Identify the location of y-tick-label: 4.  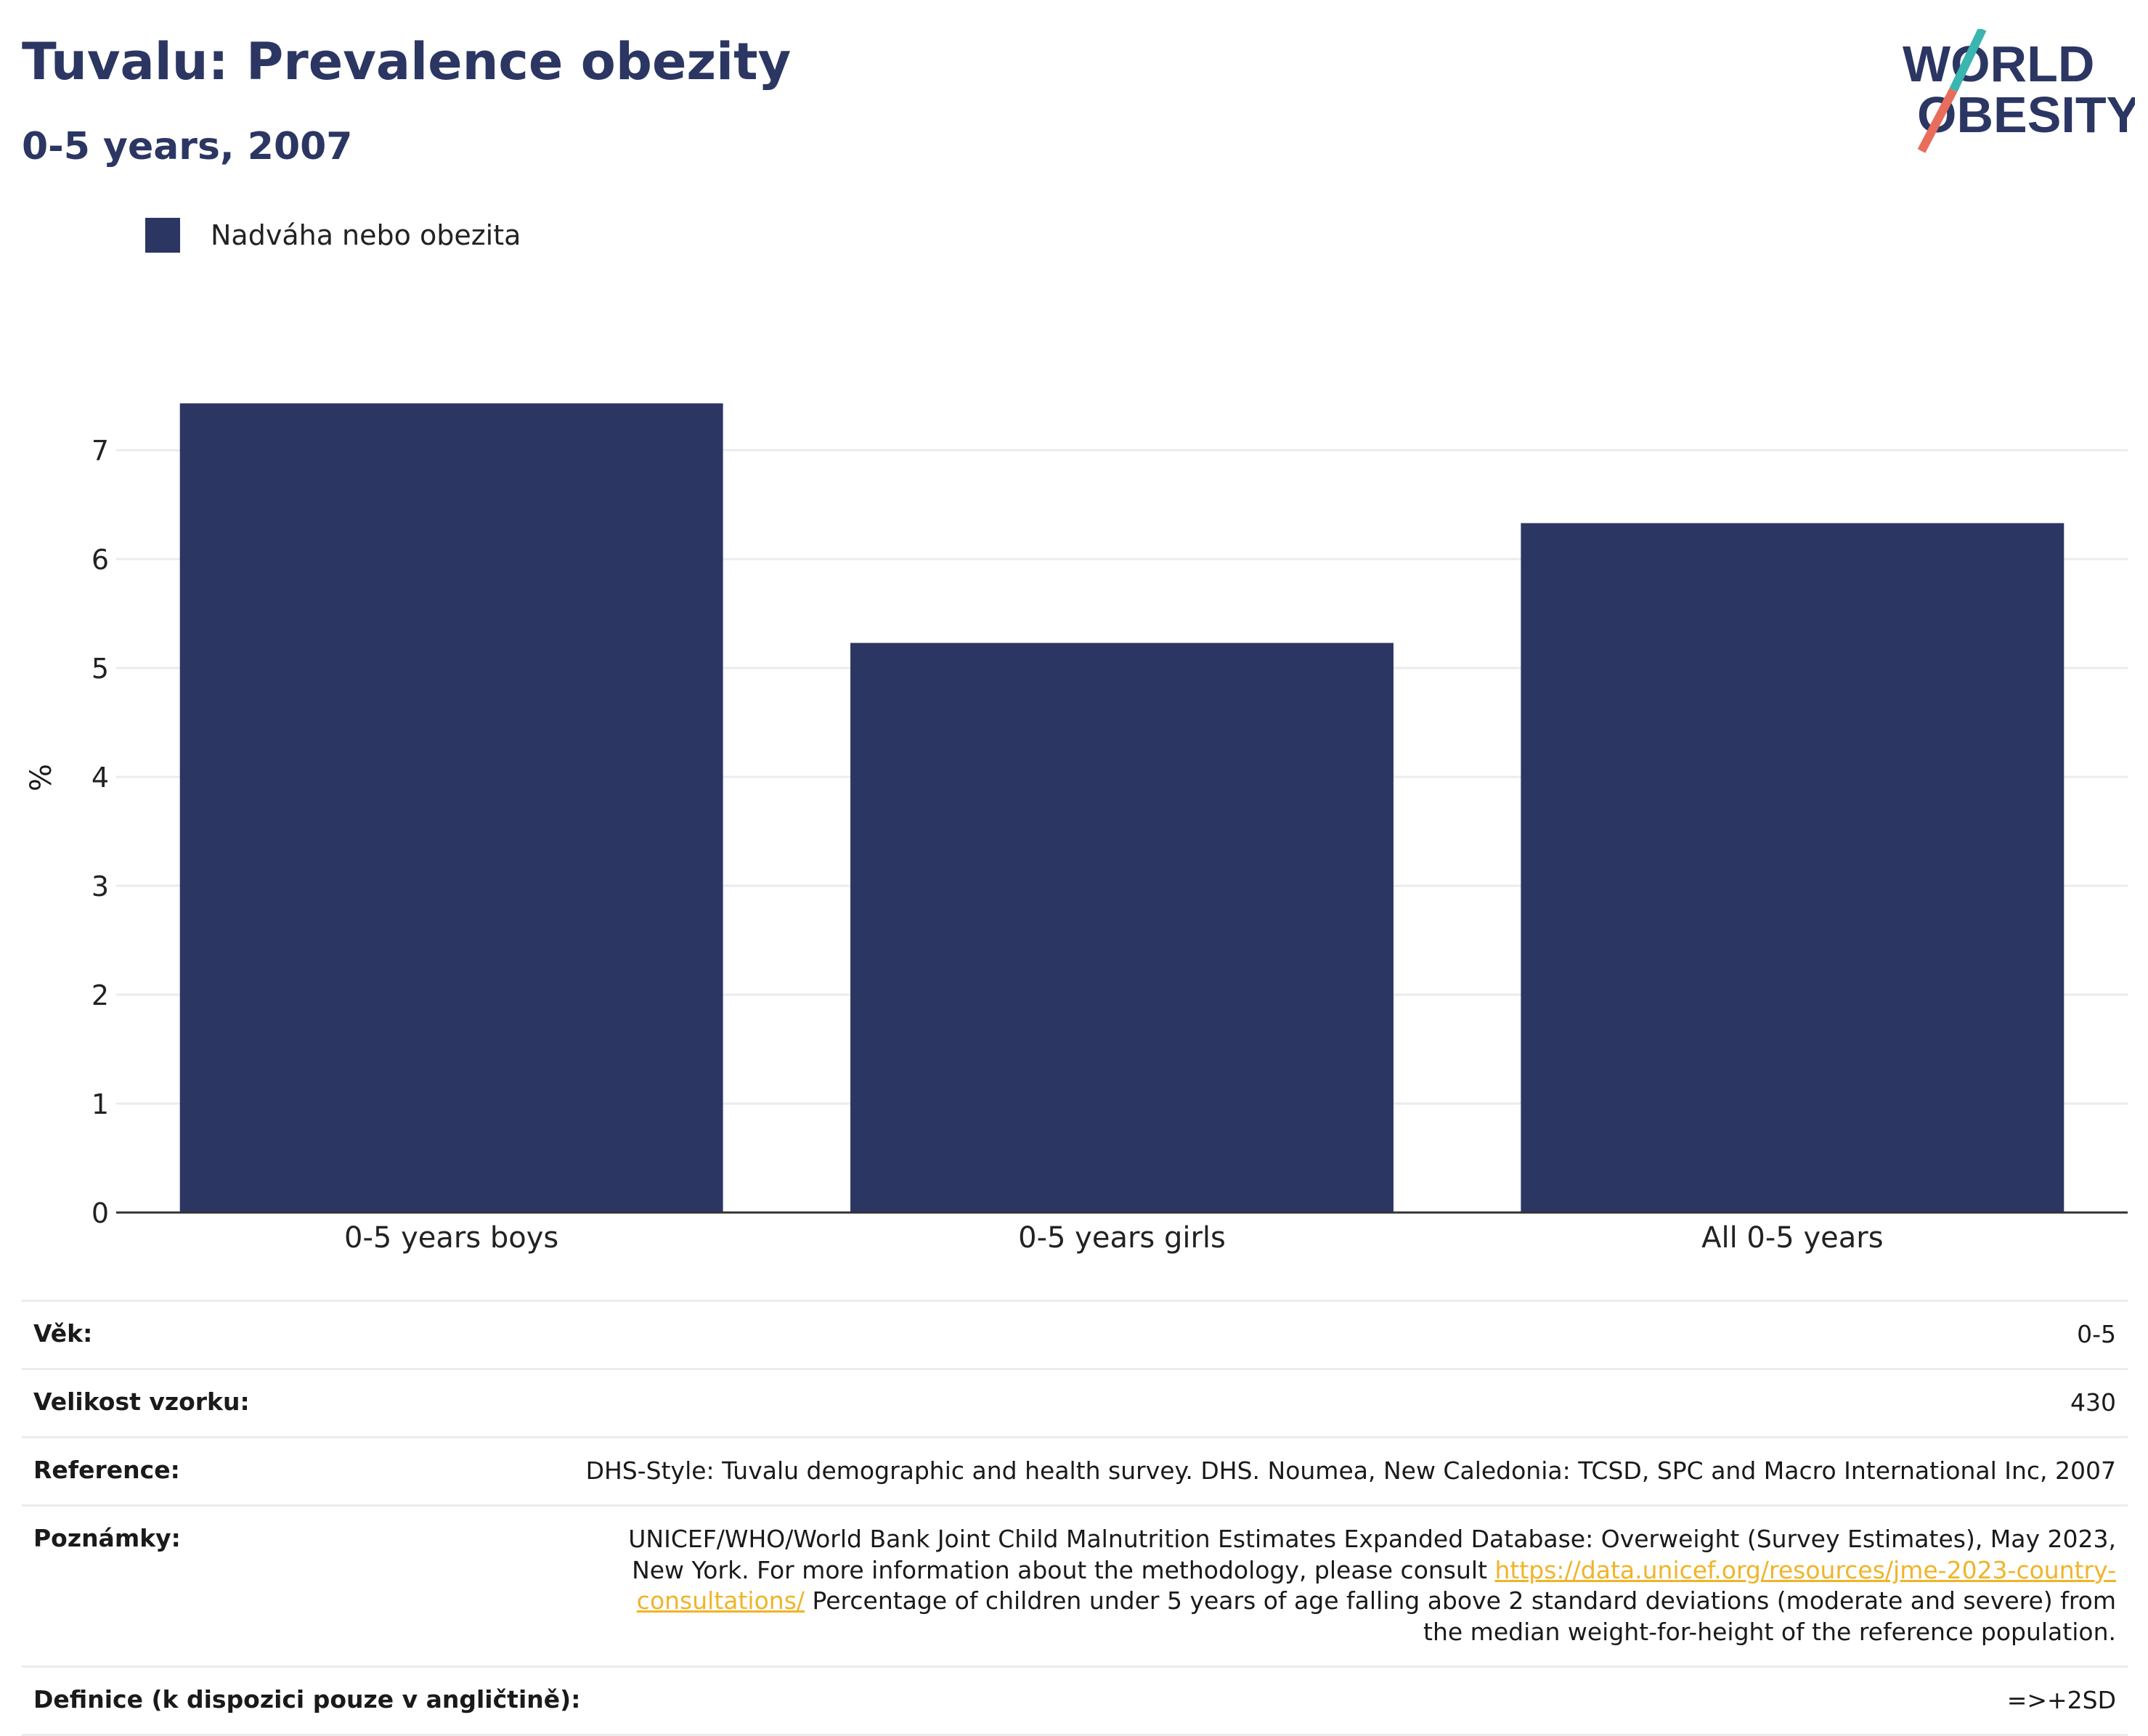
(100, 778).